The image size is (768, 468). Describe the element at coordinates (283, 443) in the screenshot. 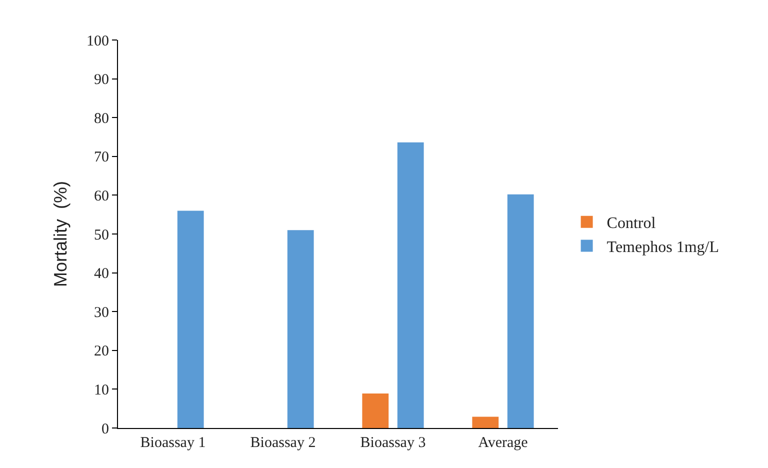

I see `x-tick-label: Bioassay 2` at that location.